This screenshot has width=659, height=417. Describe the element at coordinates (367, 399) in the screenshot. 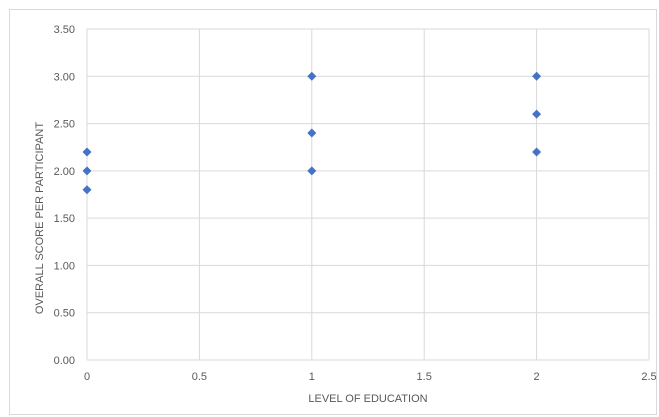

I see `x-axis-title: LEVEL OF EDUCATION` at that location.